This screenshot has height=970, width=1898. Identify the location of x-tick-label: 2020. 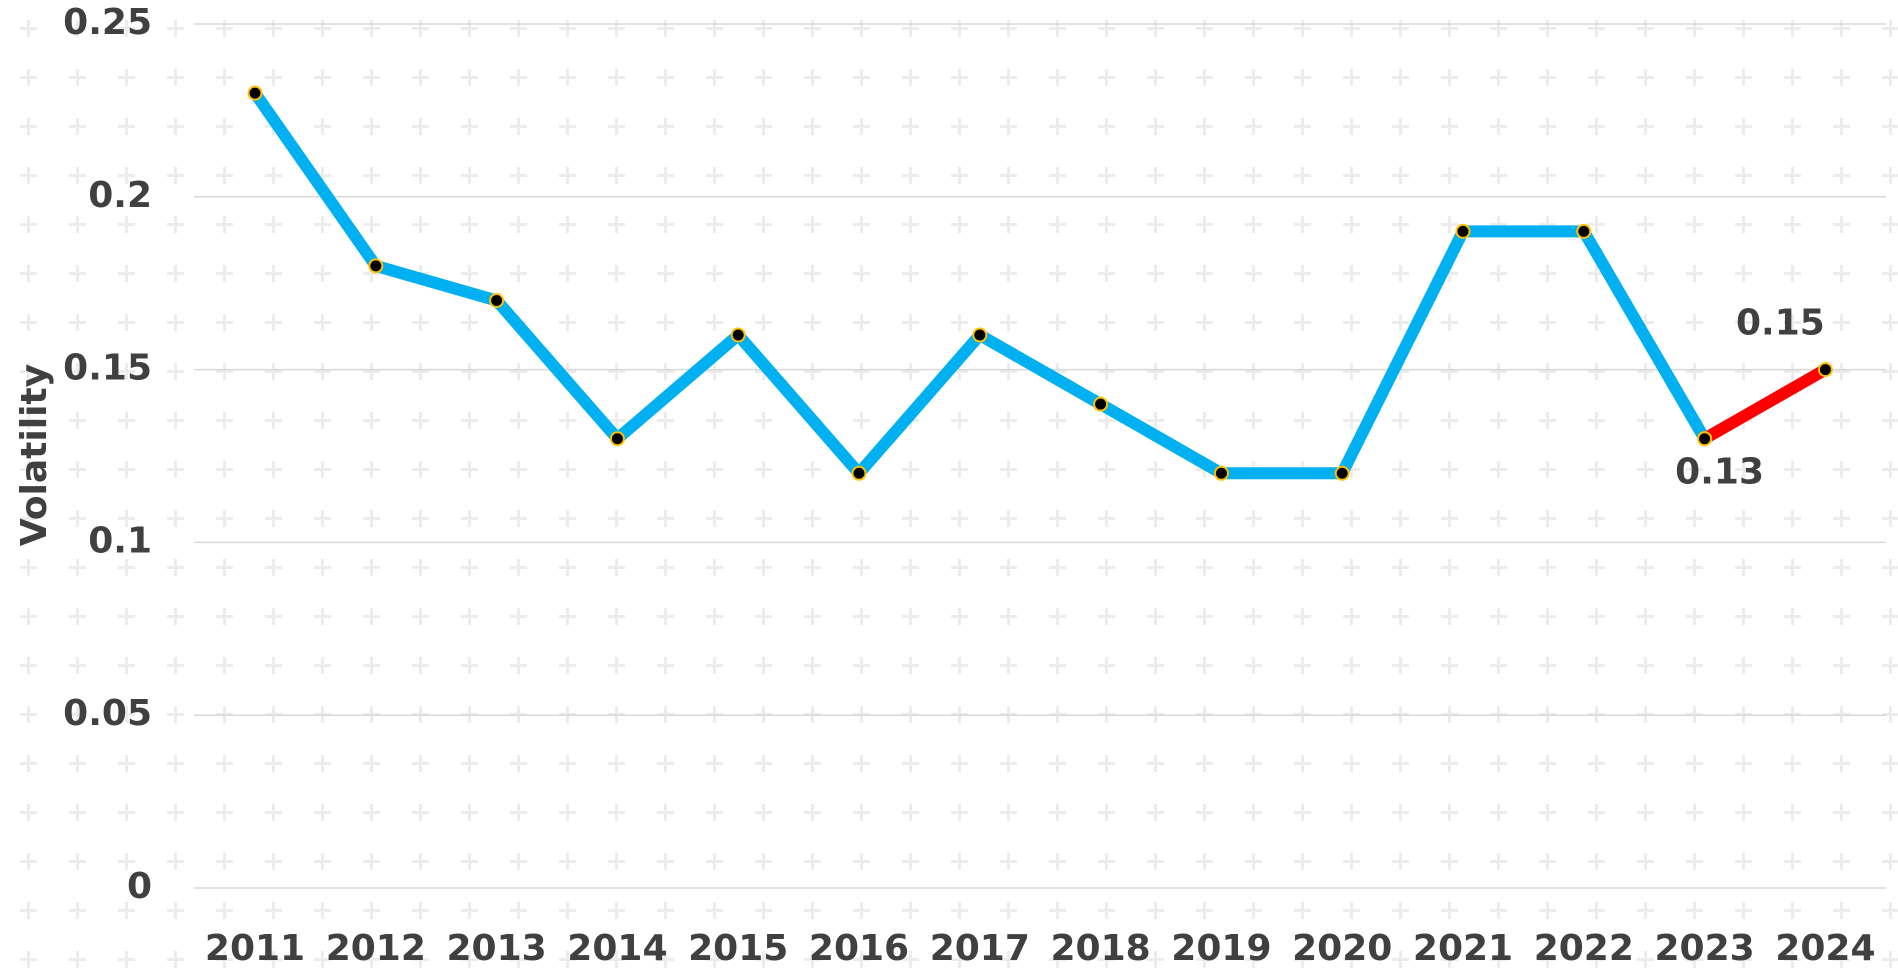
(1342, 948).